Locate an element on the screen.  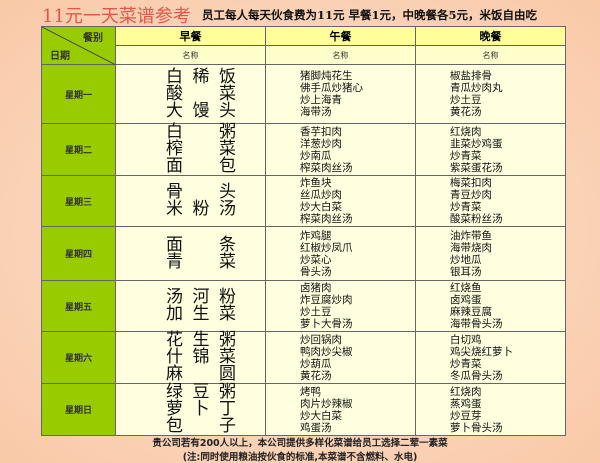
lunch-item: 炒葫瓜 is located at coordinates (316, 363).